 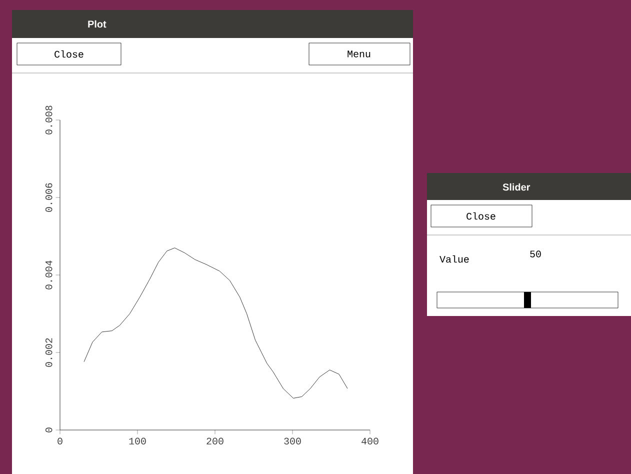 I want to click on x-tick-label: 0, so click(x=60, y=441).